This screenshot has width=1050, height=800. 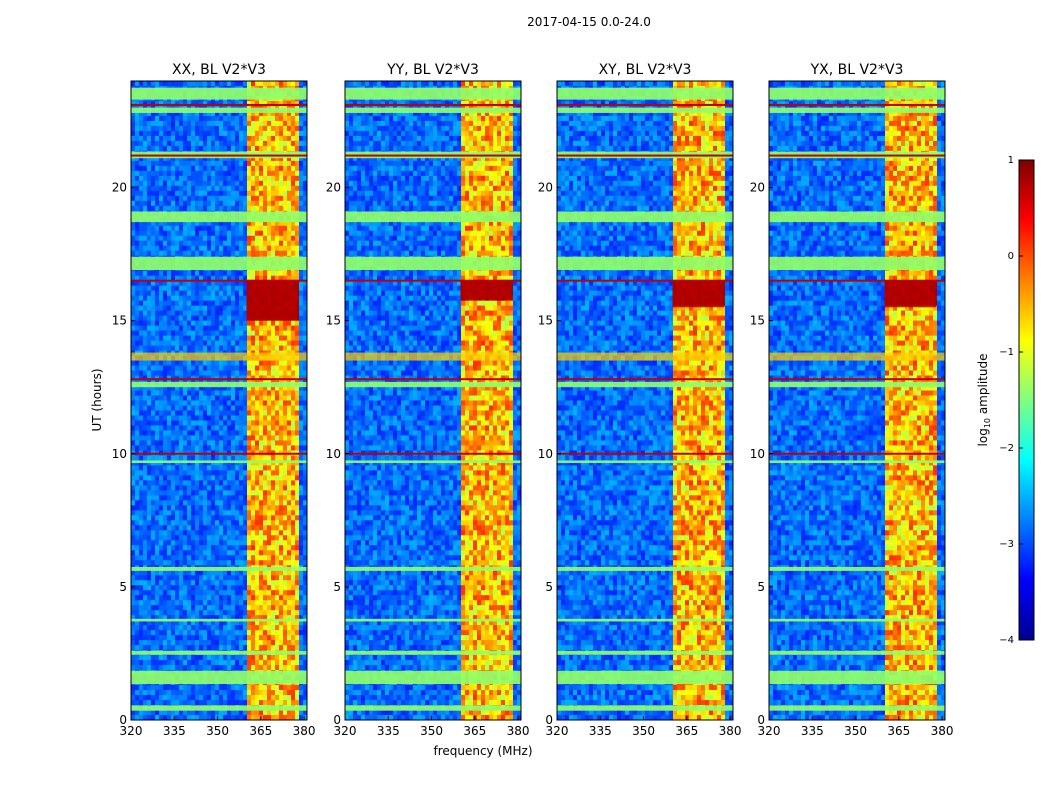 I want to click on y-axis-label: UT (hours), so click(x=97, y=399).